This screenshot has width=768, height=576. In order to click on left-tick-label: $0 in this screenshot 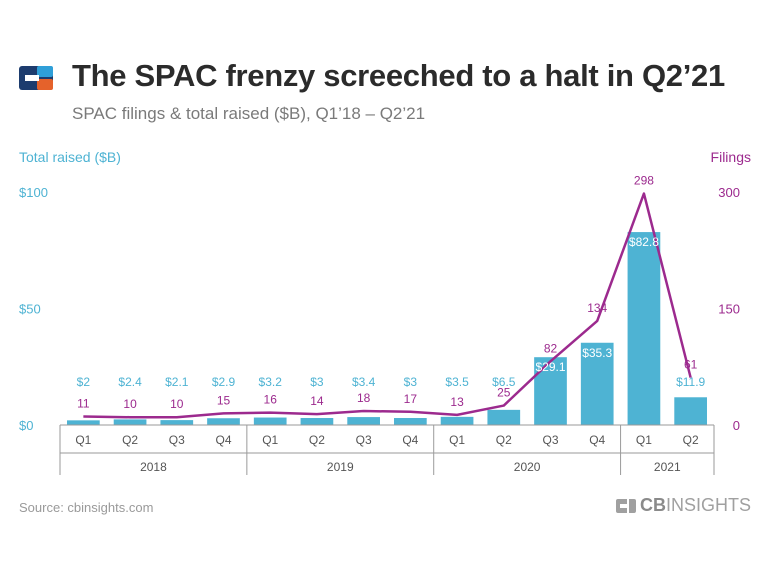, I will do `click(26, 425)`.